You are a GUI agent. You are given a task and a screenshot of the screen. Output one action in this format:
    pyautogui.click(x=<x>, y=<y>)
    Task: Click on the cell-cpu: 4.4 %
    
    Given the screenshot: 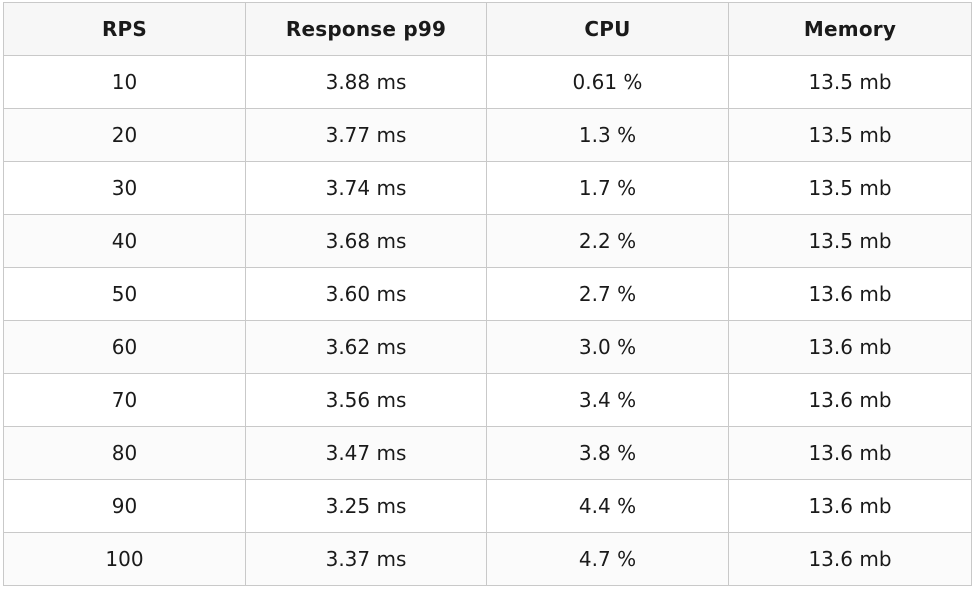 What is the action you would take?
    pyautogui.click(x=607, y=506)
    